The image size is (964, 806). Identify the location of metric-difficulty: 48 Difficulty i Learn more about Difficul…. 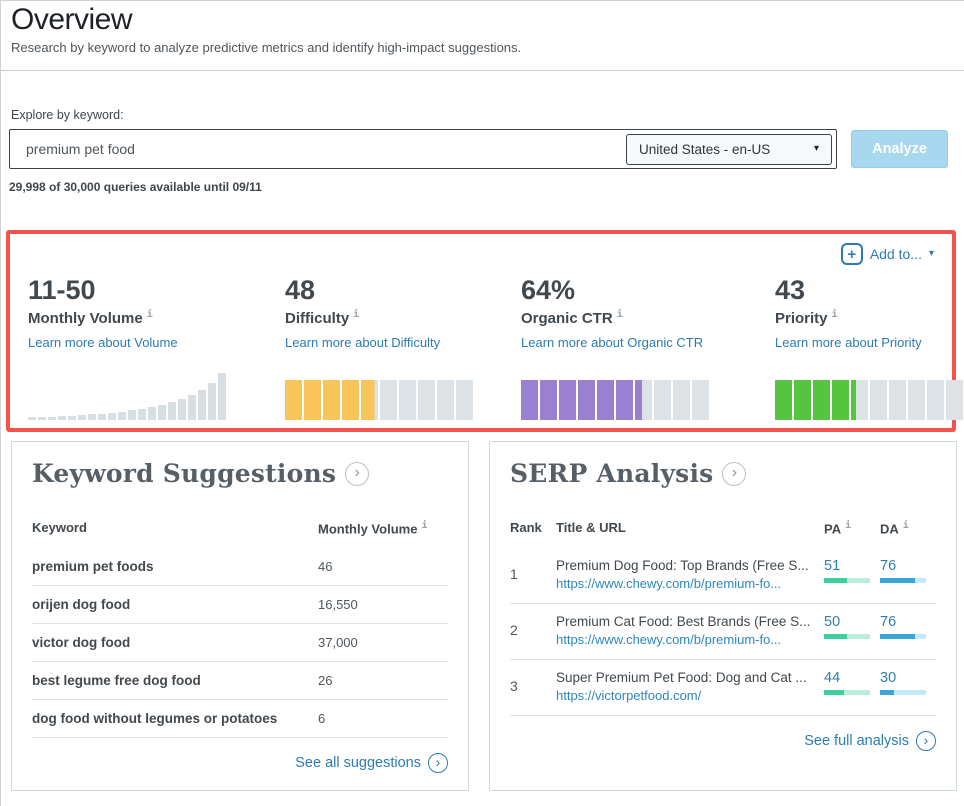
(403, 347).